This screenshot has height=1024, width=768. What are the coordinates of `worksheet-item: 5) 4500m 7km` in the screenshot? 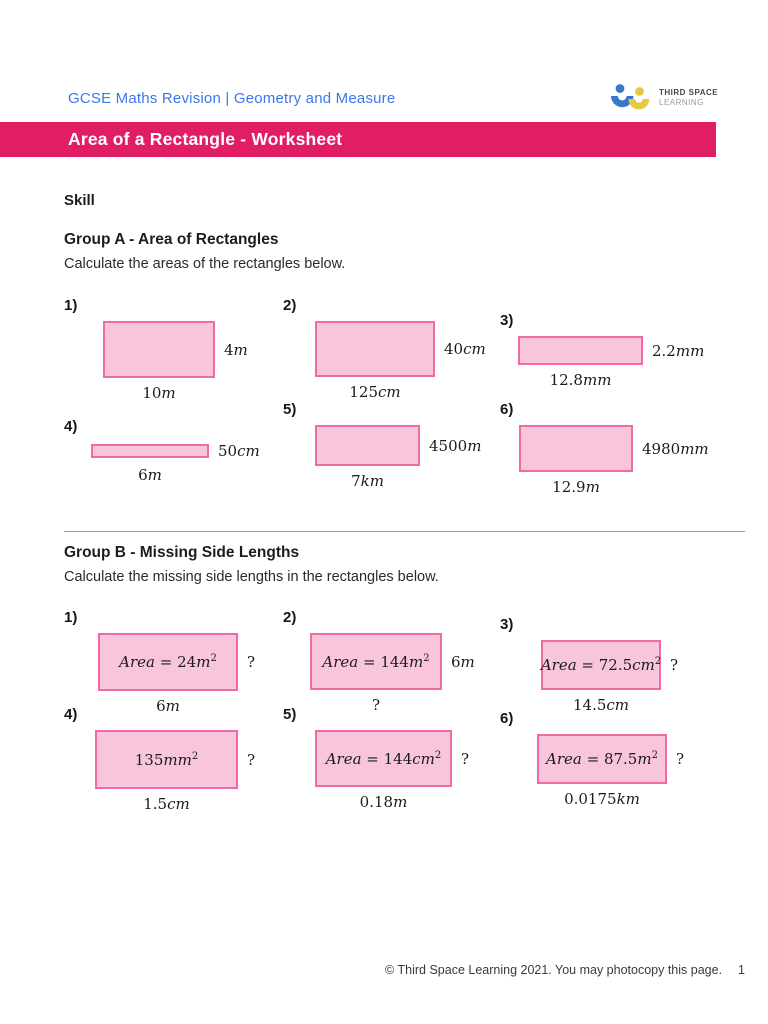 It's located at (382, 446).